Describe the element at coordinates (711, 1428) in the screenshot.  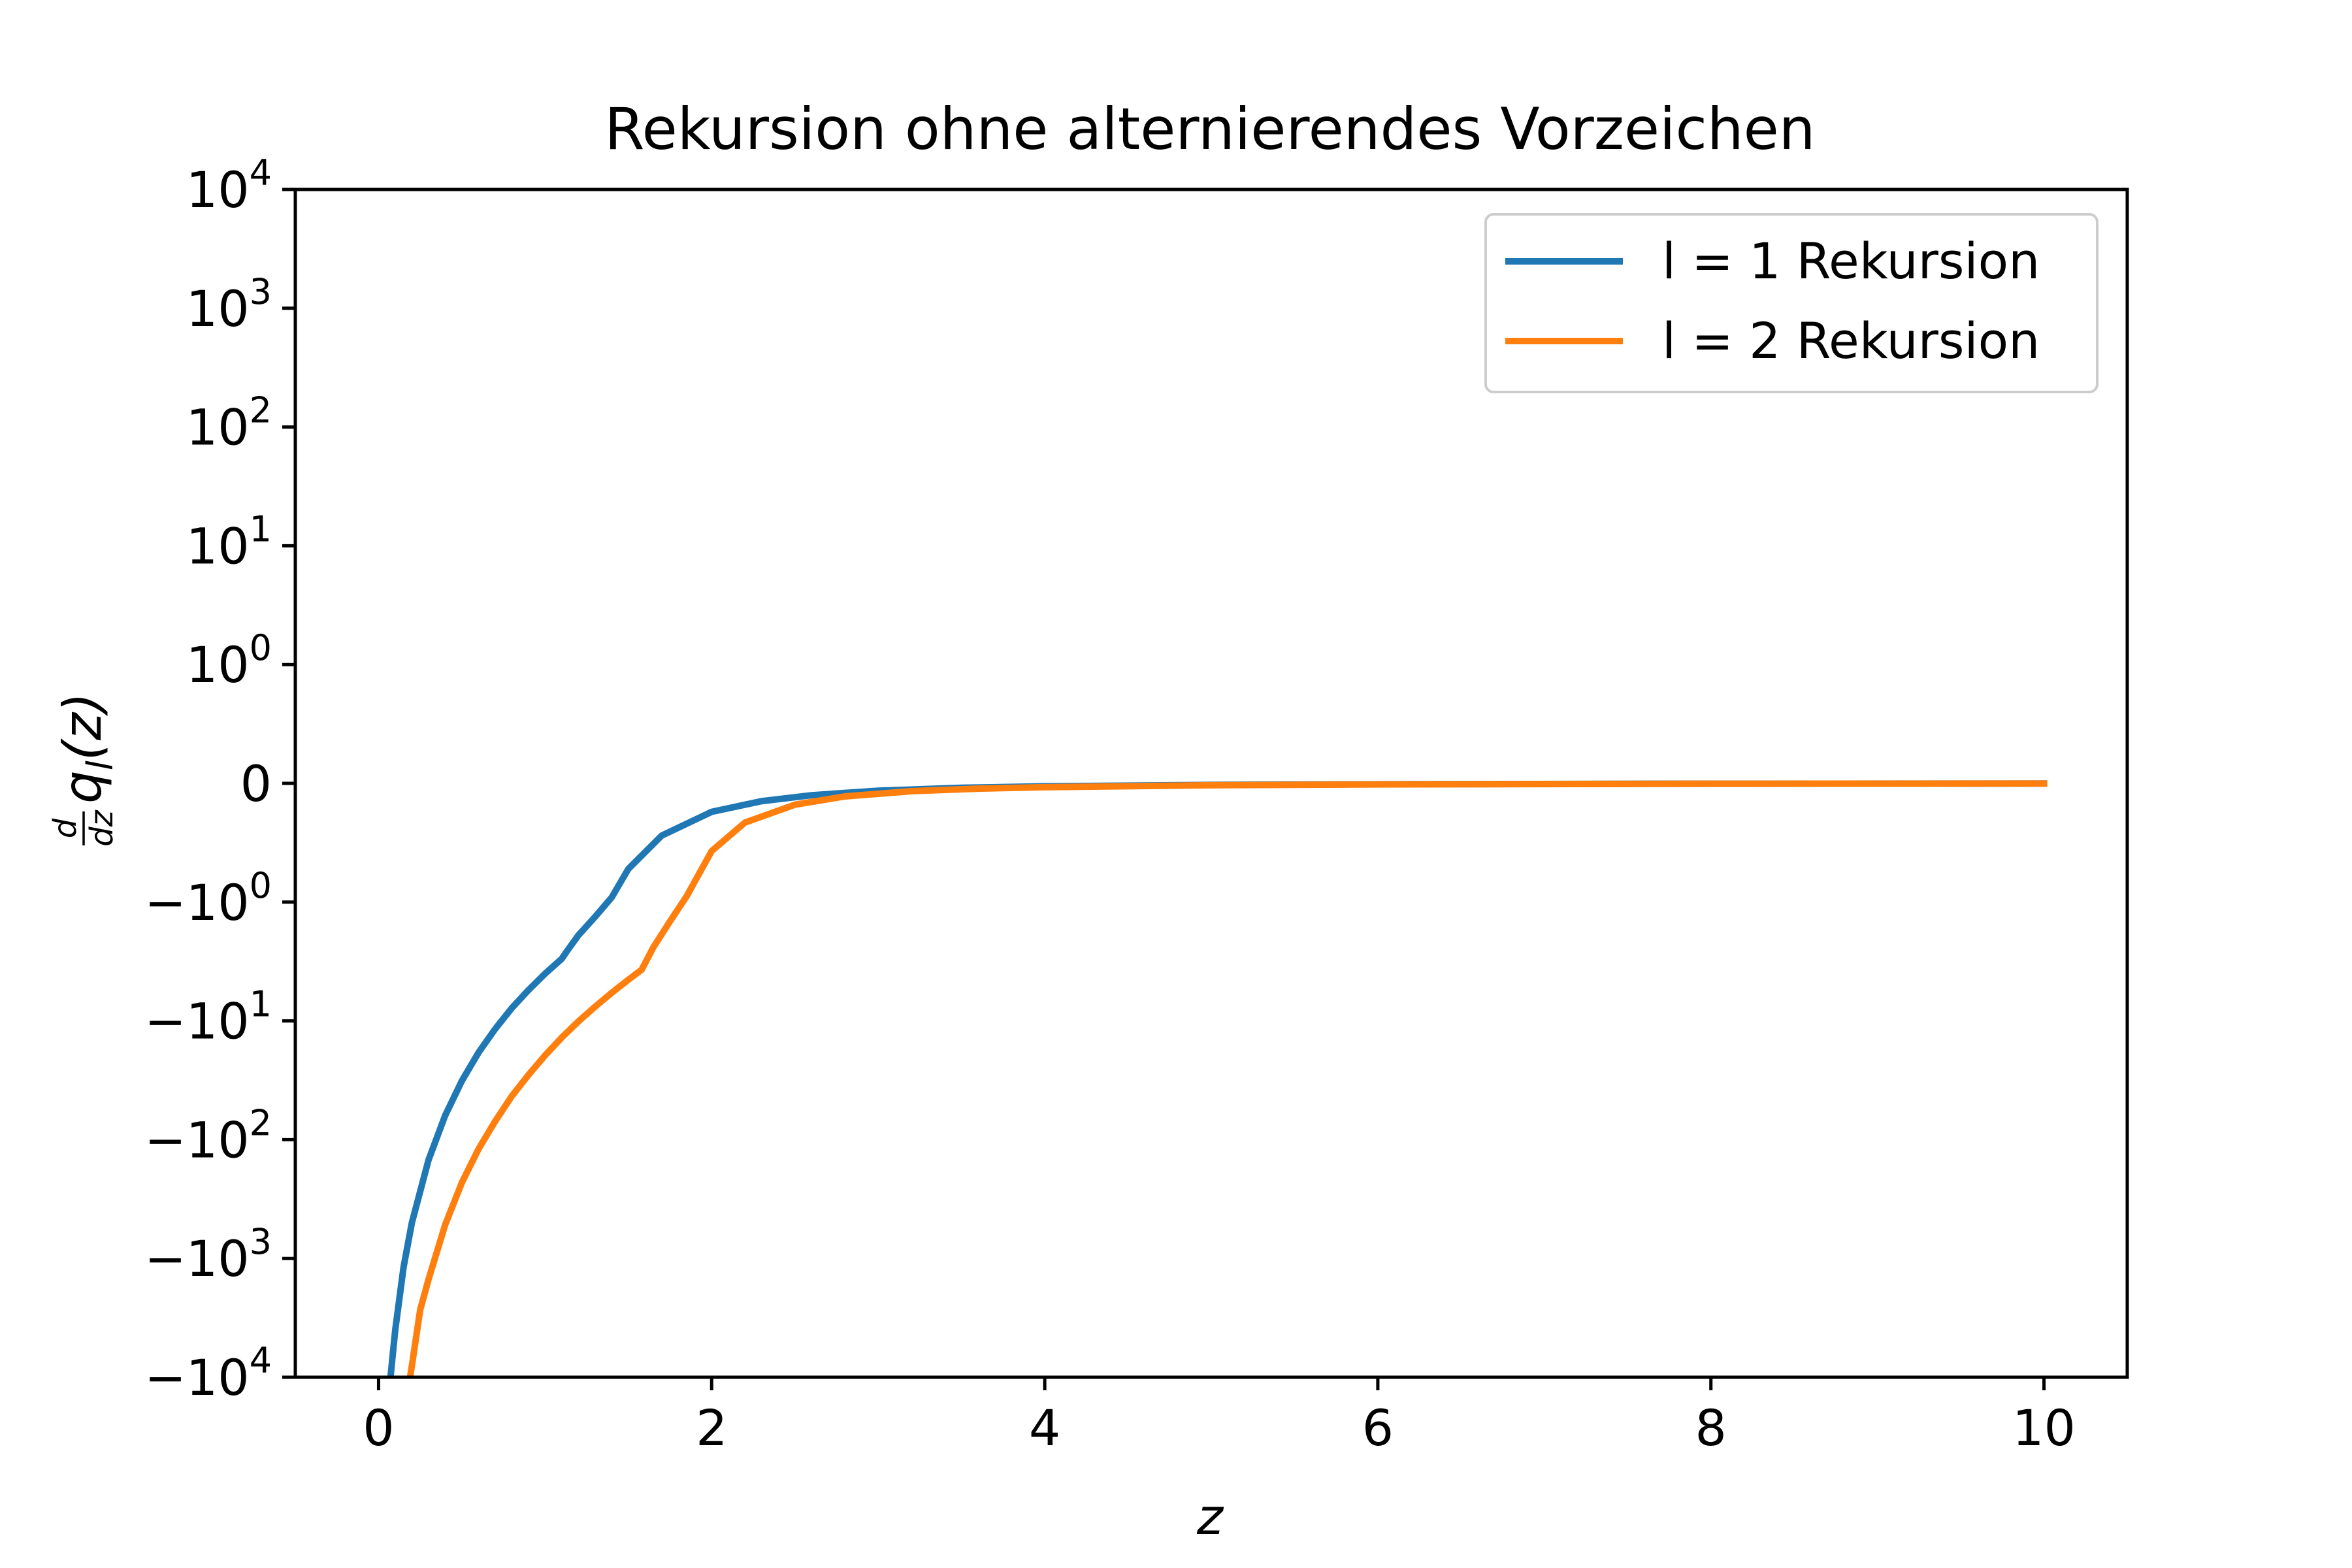
I see `x-tick-label: 2` at that location.